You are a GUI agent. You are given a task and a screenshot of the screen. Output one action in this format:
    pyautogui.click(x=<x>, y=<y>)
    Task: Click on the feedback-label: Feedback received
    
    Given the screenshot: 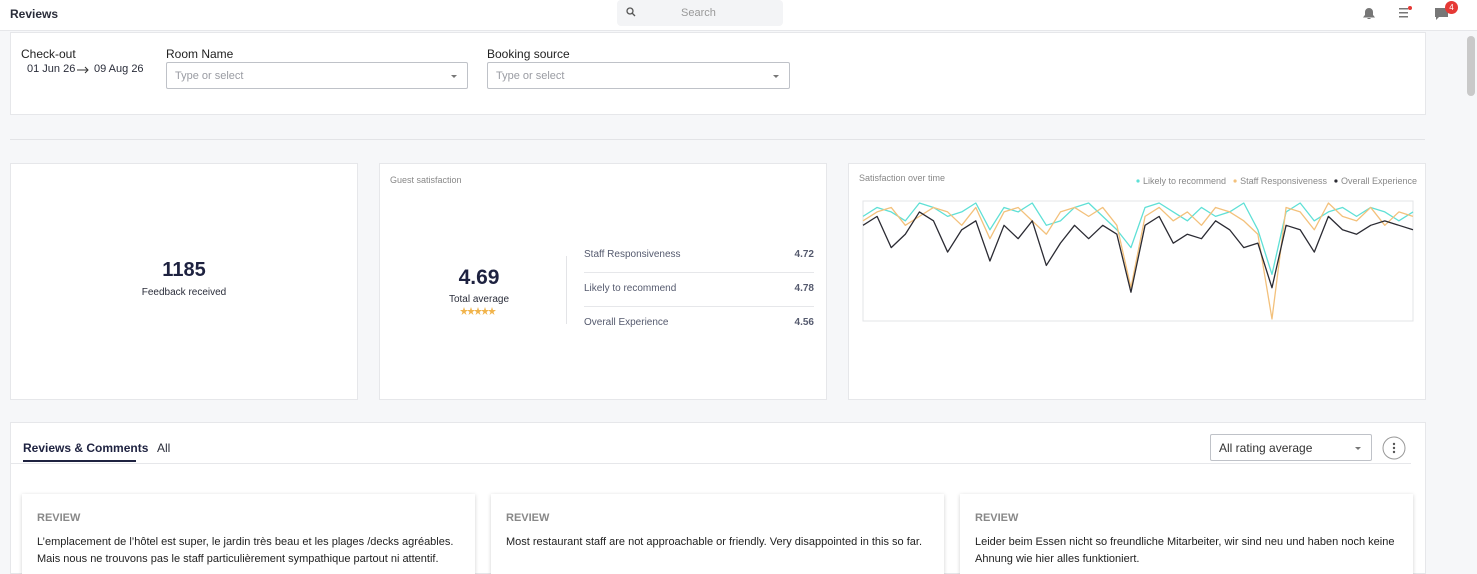 What is the action you would take?
    pyautogui.click(x=184, y=292)
    